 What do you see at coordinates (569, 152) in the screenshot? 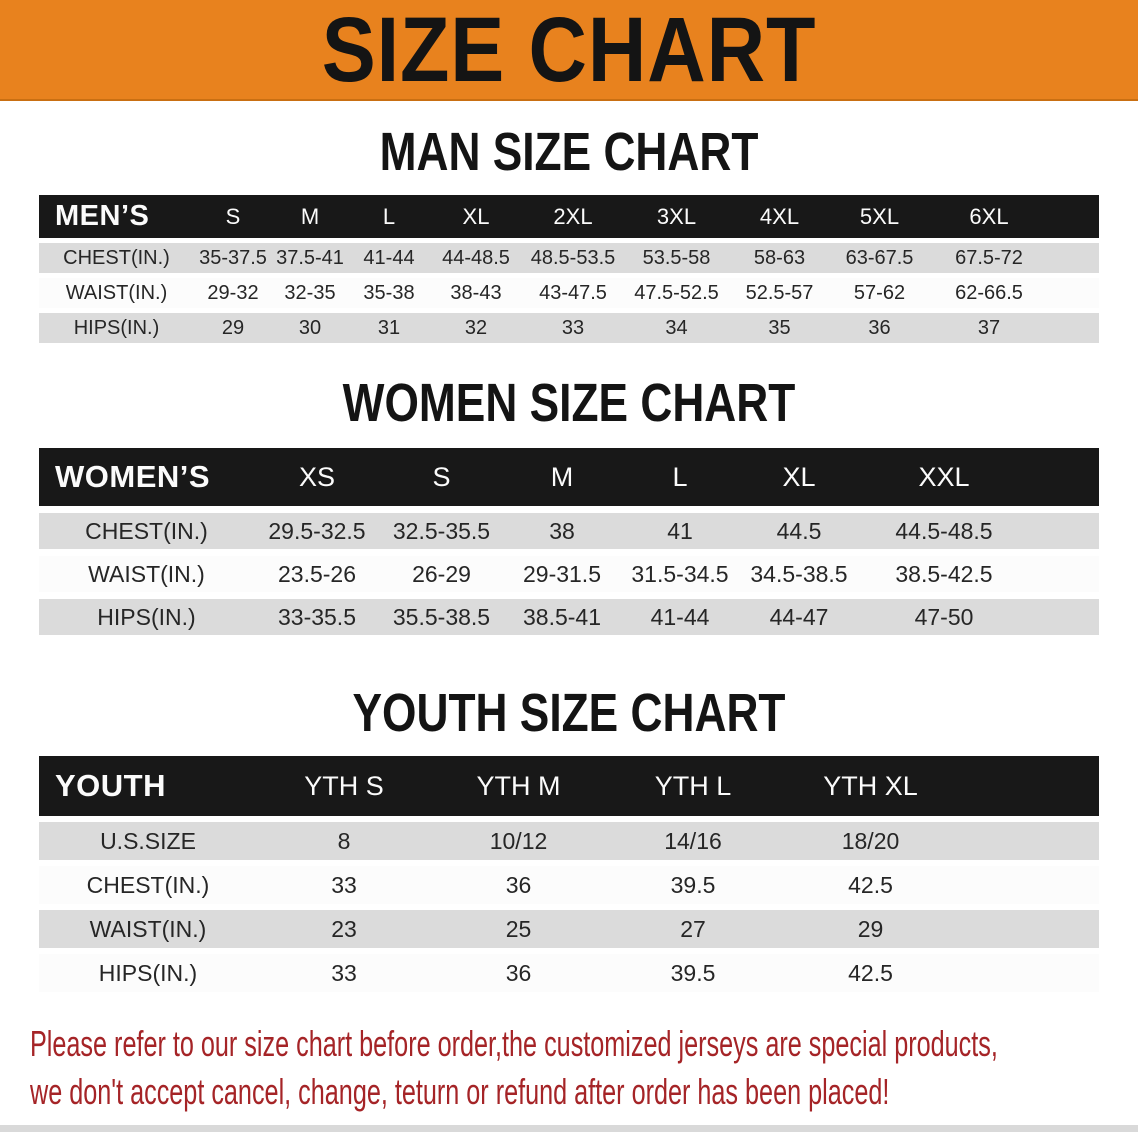
I see `men-section-title: MAN SIZE CHART` at bounding box center [569, 152].